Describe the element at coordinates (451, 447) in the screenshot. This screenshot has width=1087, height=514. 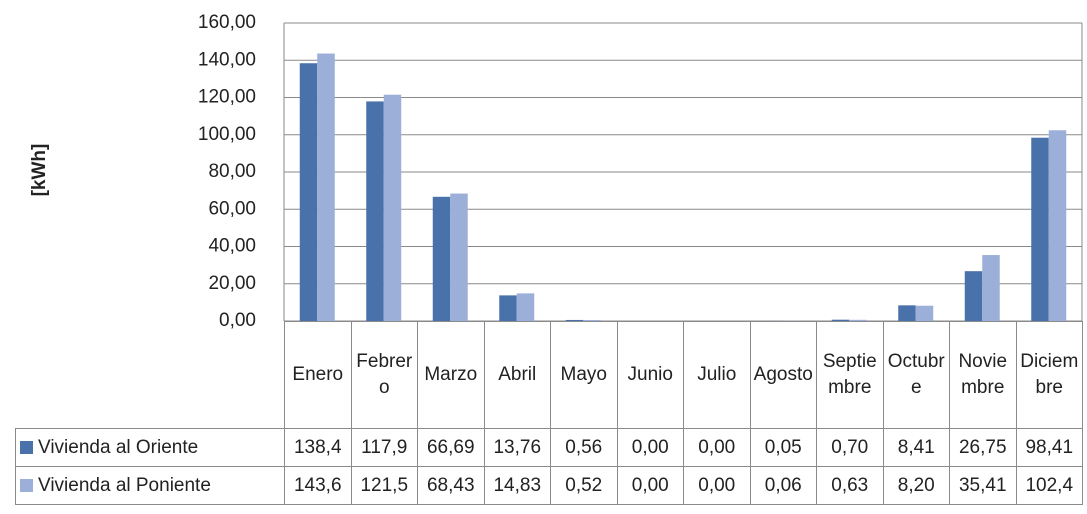
I see `data-label: 66,69` at that location.